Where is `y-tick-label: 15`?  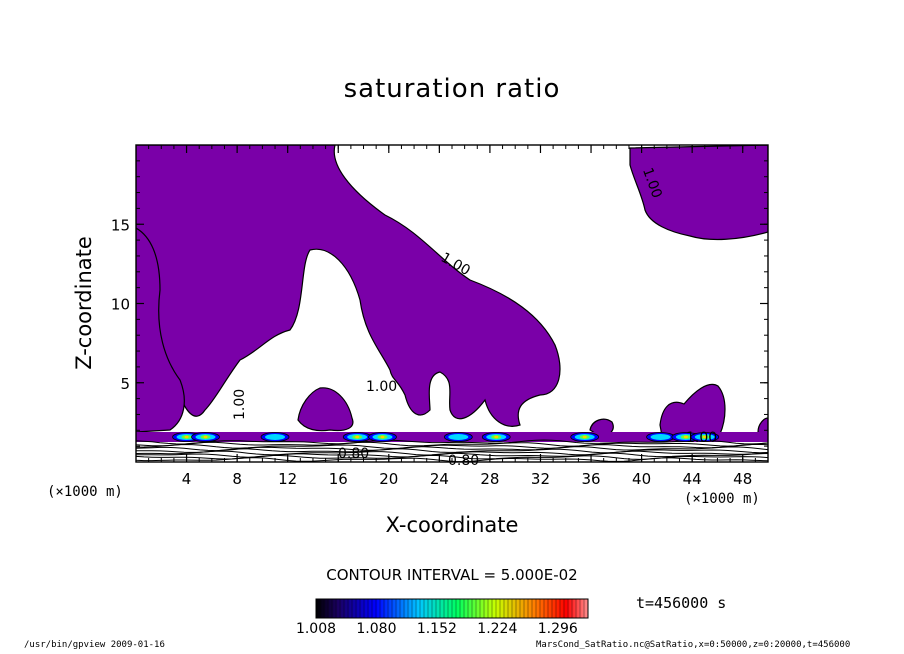
y-tick-label: 15 is located at coordinates (120, 225).